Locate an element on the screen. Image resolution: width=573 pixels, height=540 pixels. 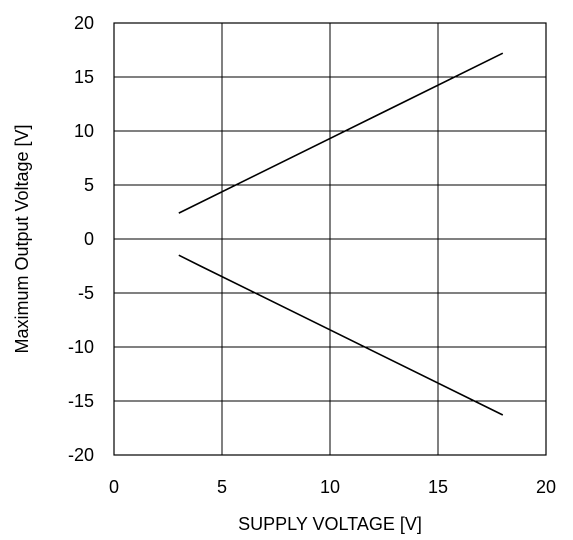
y-tick-labels: 20 15 10 5 0 -5 -10 -15 -20 is located at coordinates (81, 239).